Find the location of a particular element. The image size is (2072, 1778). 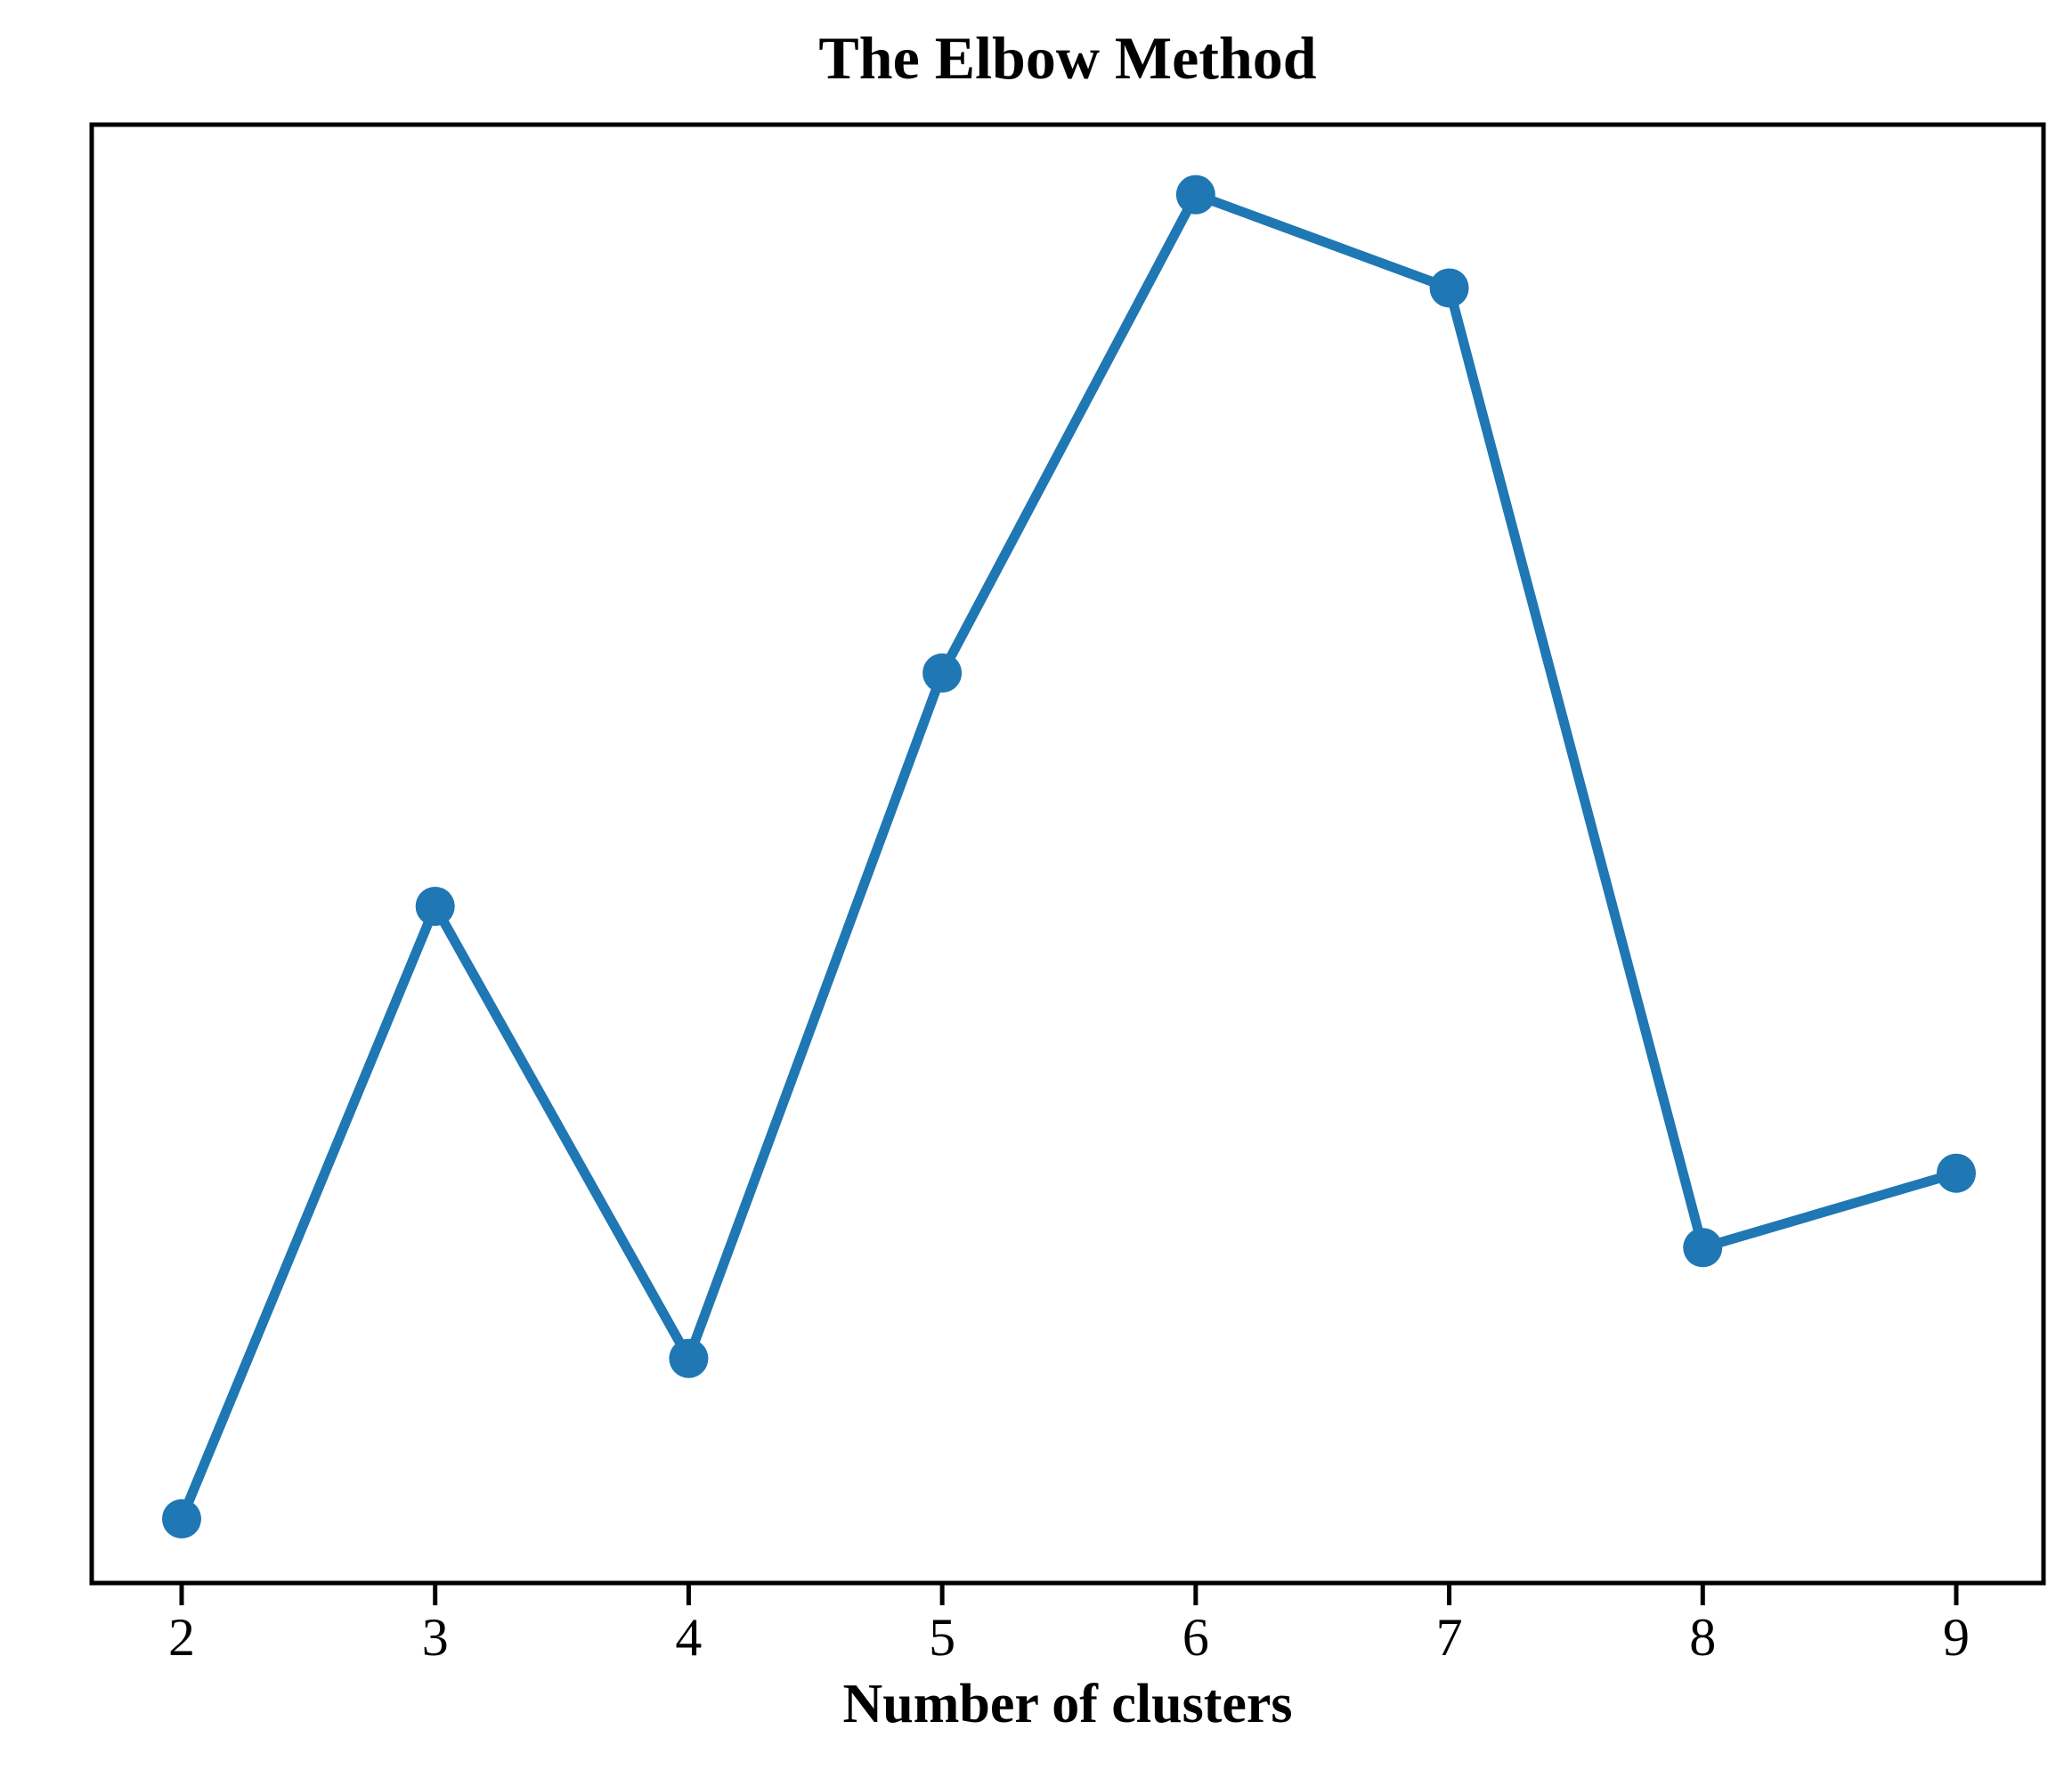

x-tick-label: 6 is located at coordinates (1195, 1637).